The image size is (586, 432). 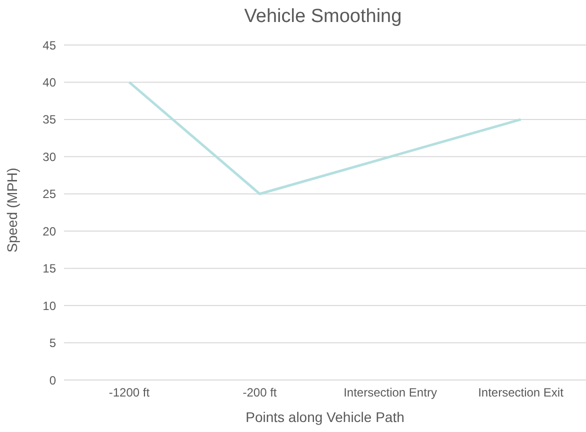 What do you see at coordinates (129, 393) in the screenshot?
I see `x-tick-label: -1200 ft` at bounding box center [129, 393].